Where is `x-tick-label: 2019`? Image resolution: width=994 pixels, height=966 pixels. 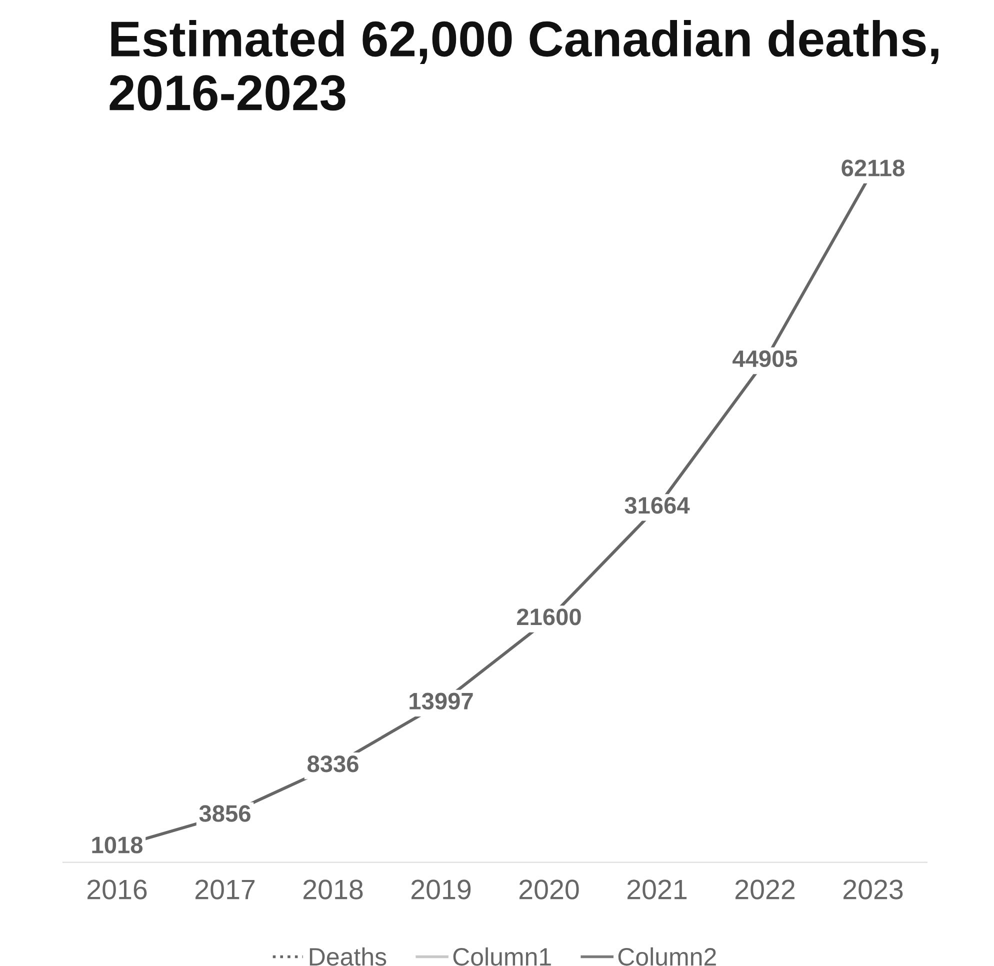
x-tick-label: 2019 is located at coordinates (441, 890).